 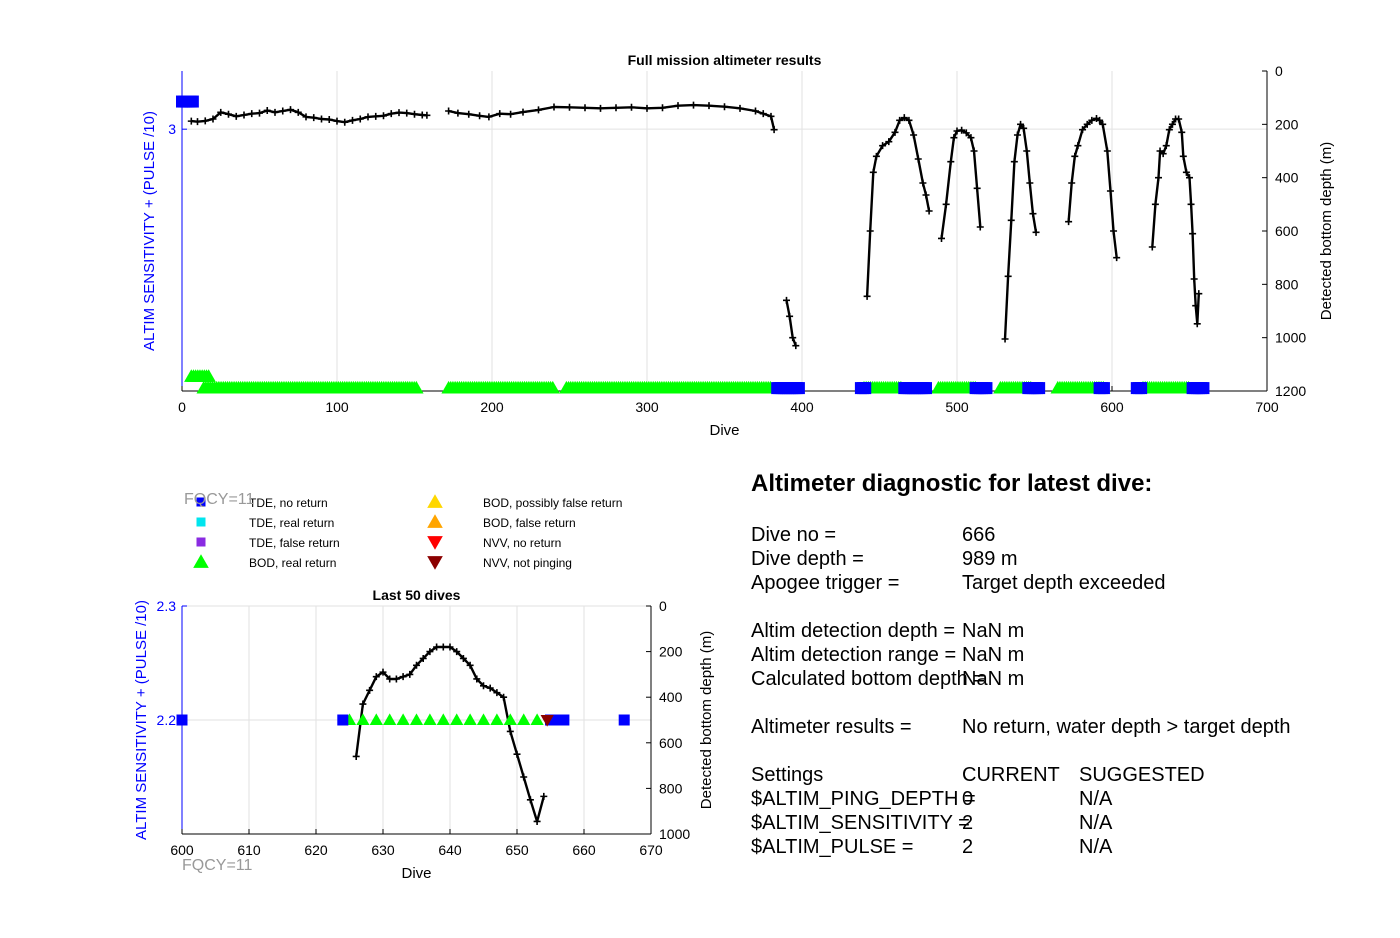 What do you see at coordinates (167, 720) in the screenshot?
I see `left-y-tick-label: 2.2` at bounding box center [167, 720].